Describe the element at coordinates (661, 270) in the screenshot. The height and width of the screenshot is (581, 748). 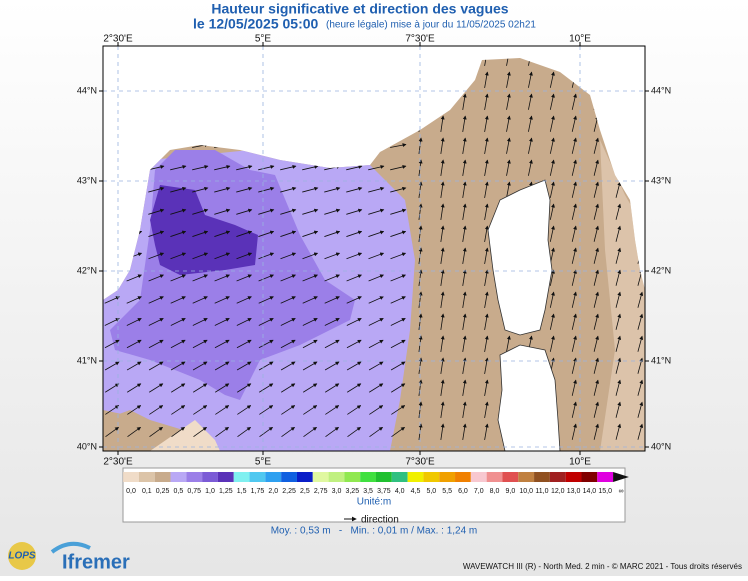
I see `lat-label: 42°N` at that location.